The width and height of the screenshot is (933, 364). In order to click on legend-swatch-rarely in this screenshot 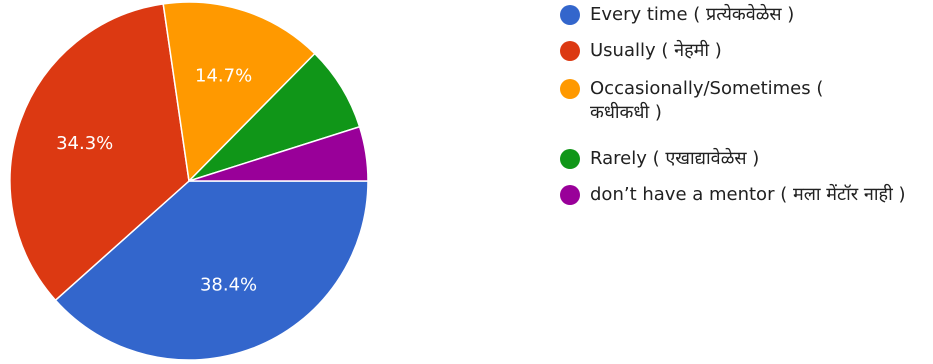, I will do `click(570, 159)`.